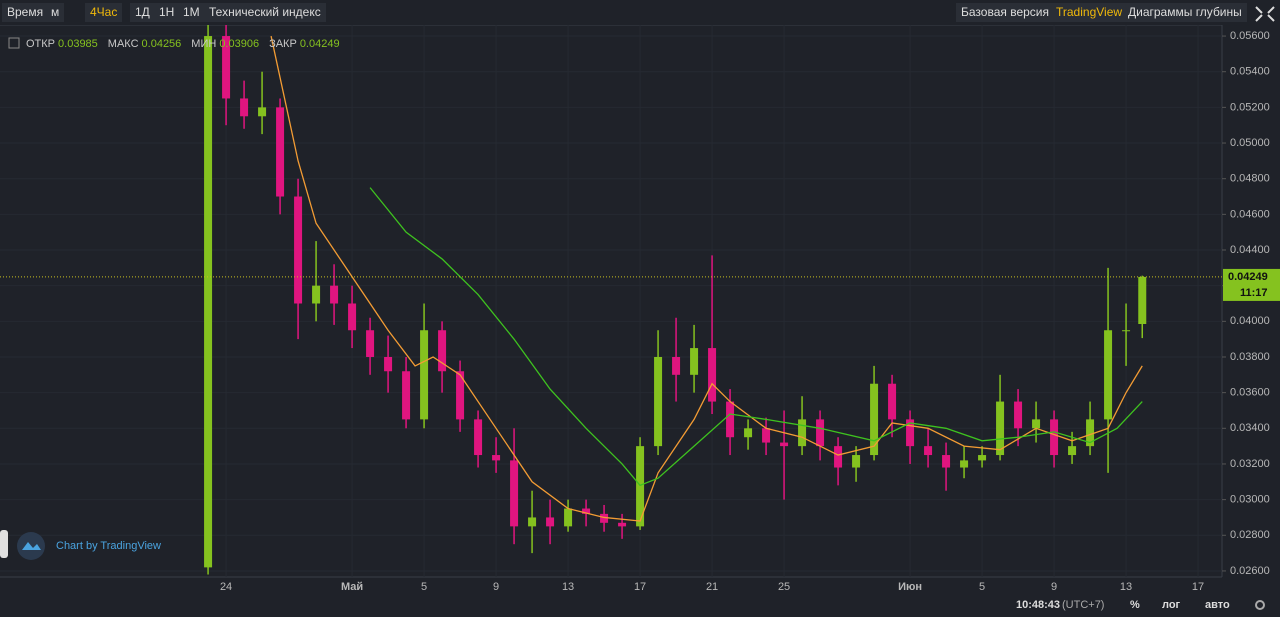 The height and width of the screenshot is (617, 1280). What do you see at coordinates (1250, 464) in the screenshot?
I see `y-tick-label: 0.03200` at bounding box center [1250, 464].